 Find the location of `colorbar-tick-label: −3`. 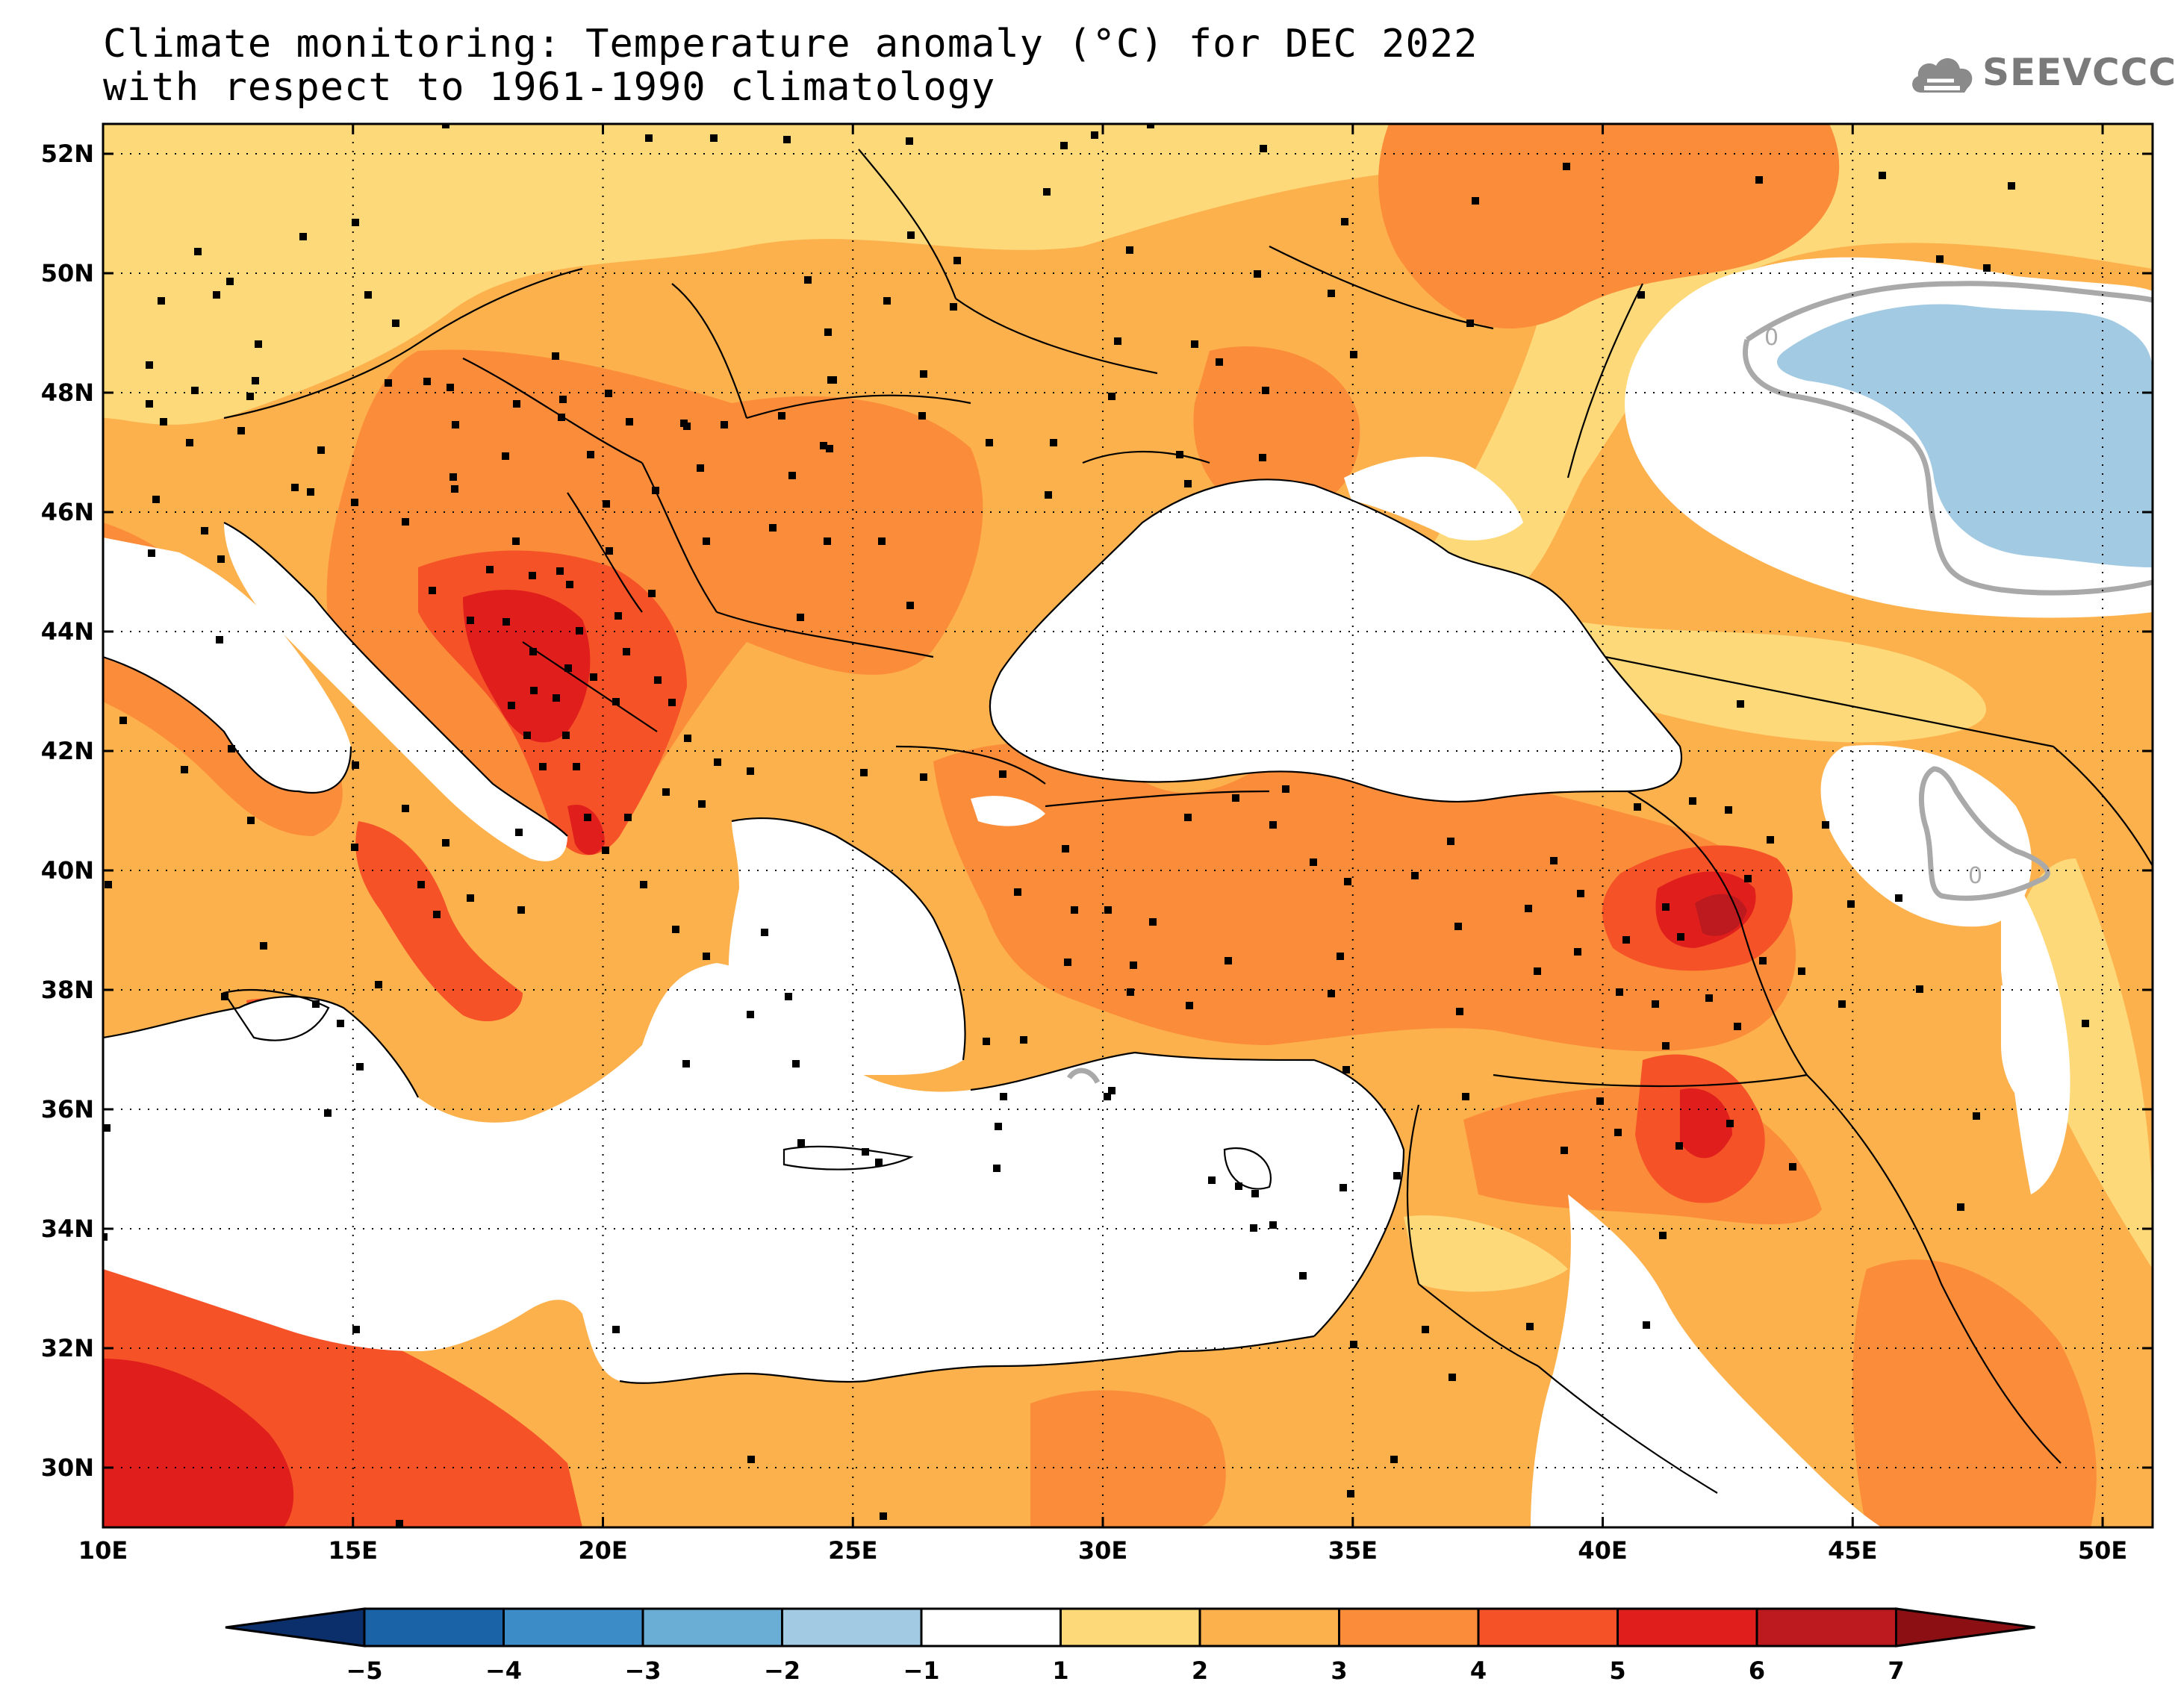

colorbar-tick-label: −3 is located at coordinates (642, 1670).